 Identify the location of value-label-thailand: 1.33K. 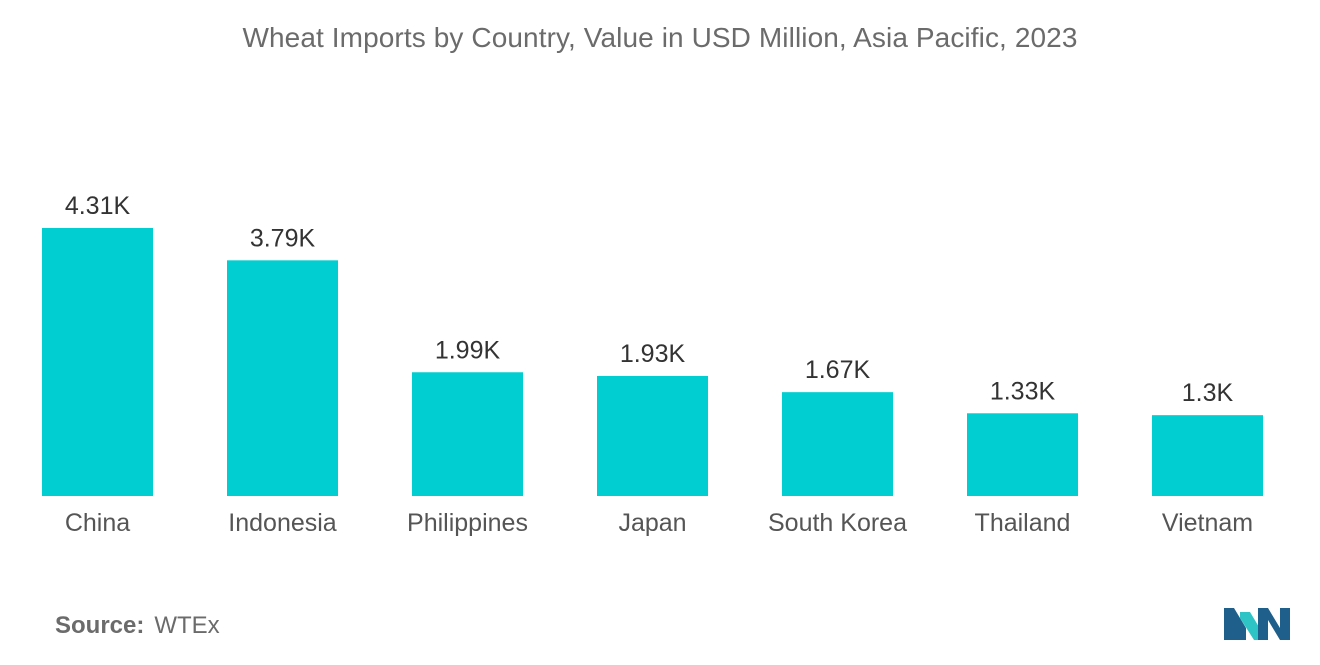
(1023, 391).